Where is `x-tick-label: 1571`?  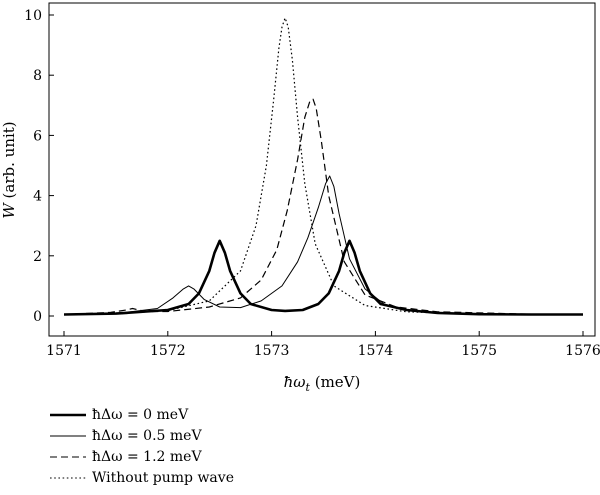 x-tick-label: 1571 is located at coordinates (64, 351).